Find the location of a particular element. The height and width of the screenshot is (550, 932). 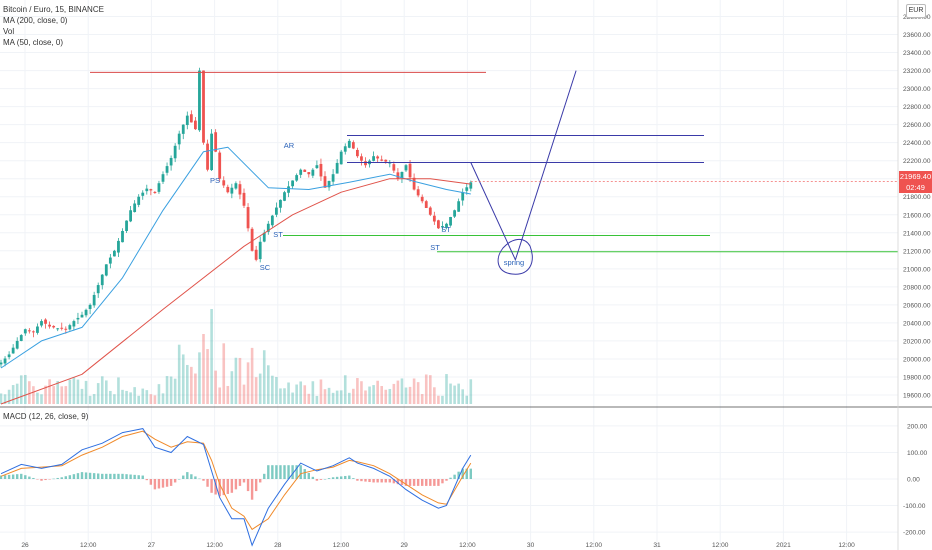

time-tick-label: 2021 is located at coordinates (783, 545).